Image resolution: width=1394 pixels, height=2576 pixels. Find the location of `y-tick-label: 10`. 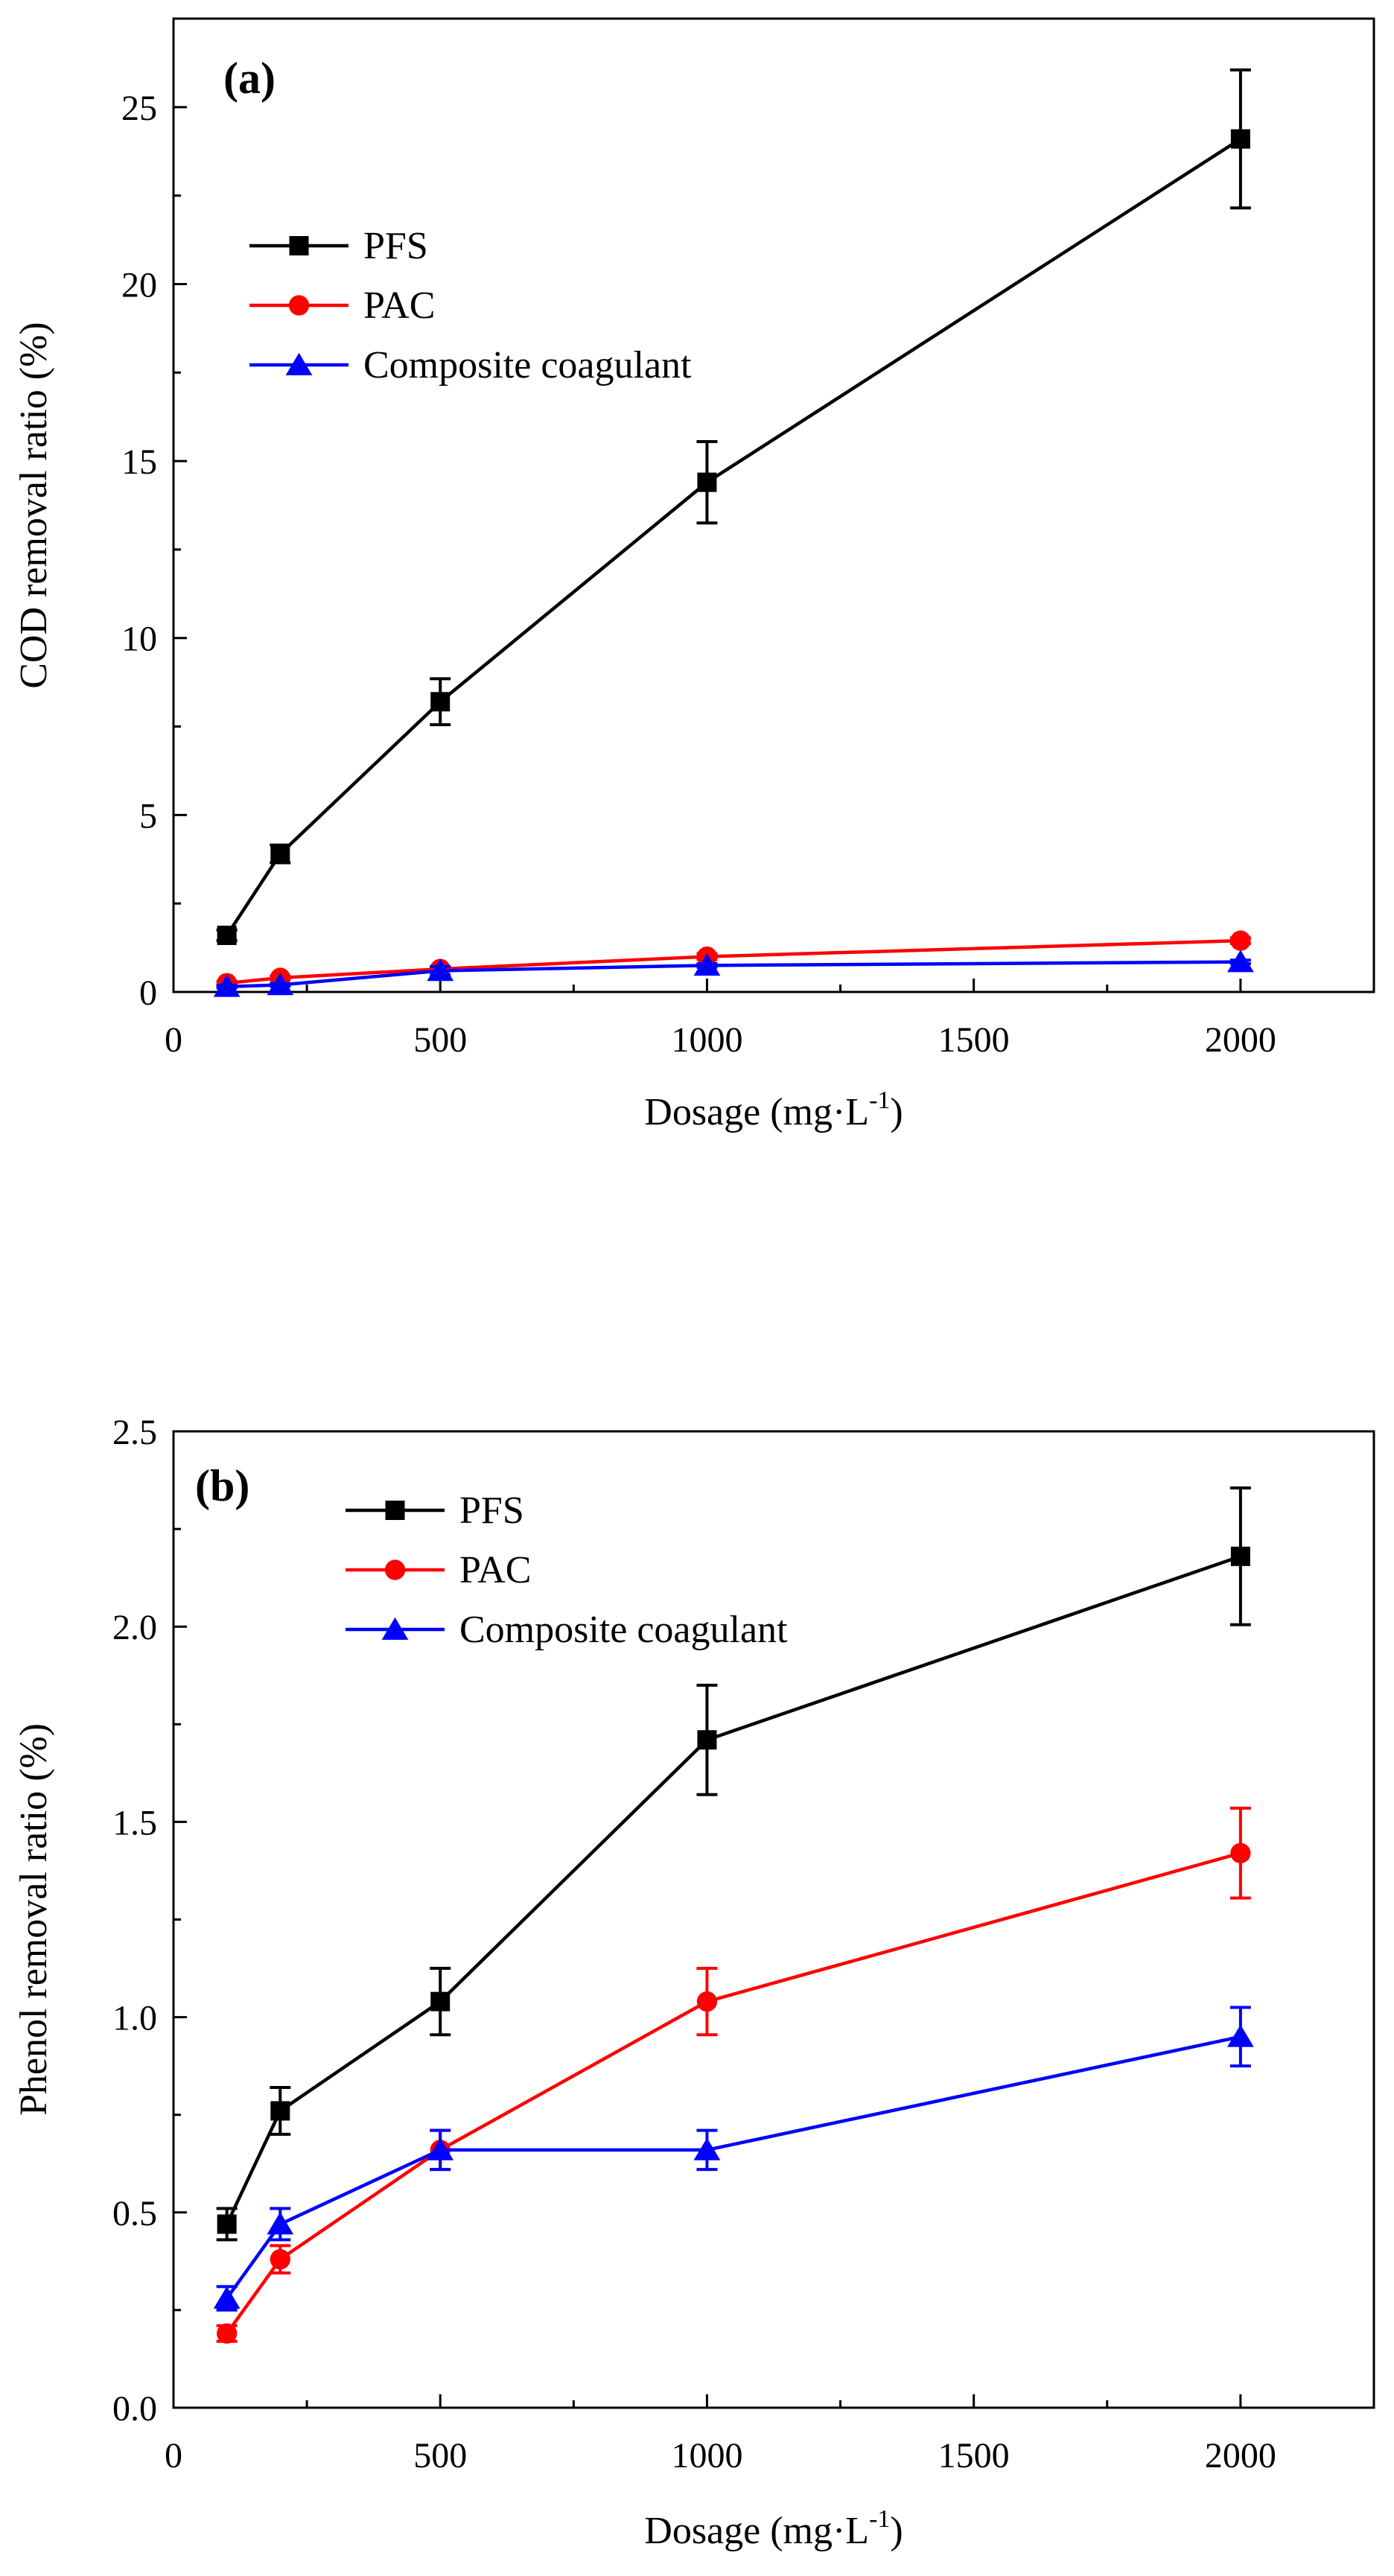

y-tick-label: 10 is located at coordinates (139, 639).